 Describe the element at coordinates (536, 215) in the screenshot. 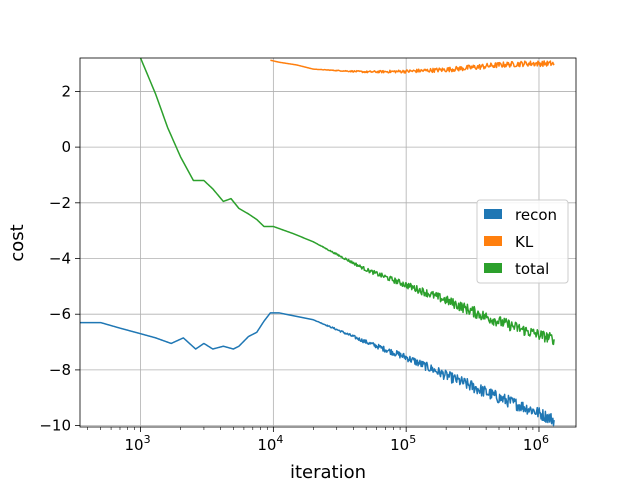

I see `legend-label-recon: recon` at that location.